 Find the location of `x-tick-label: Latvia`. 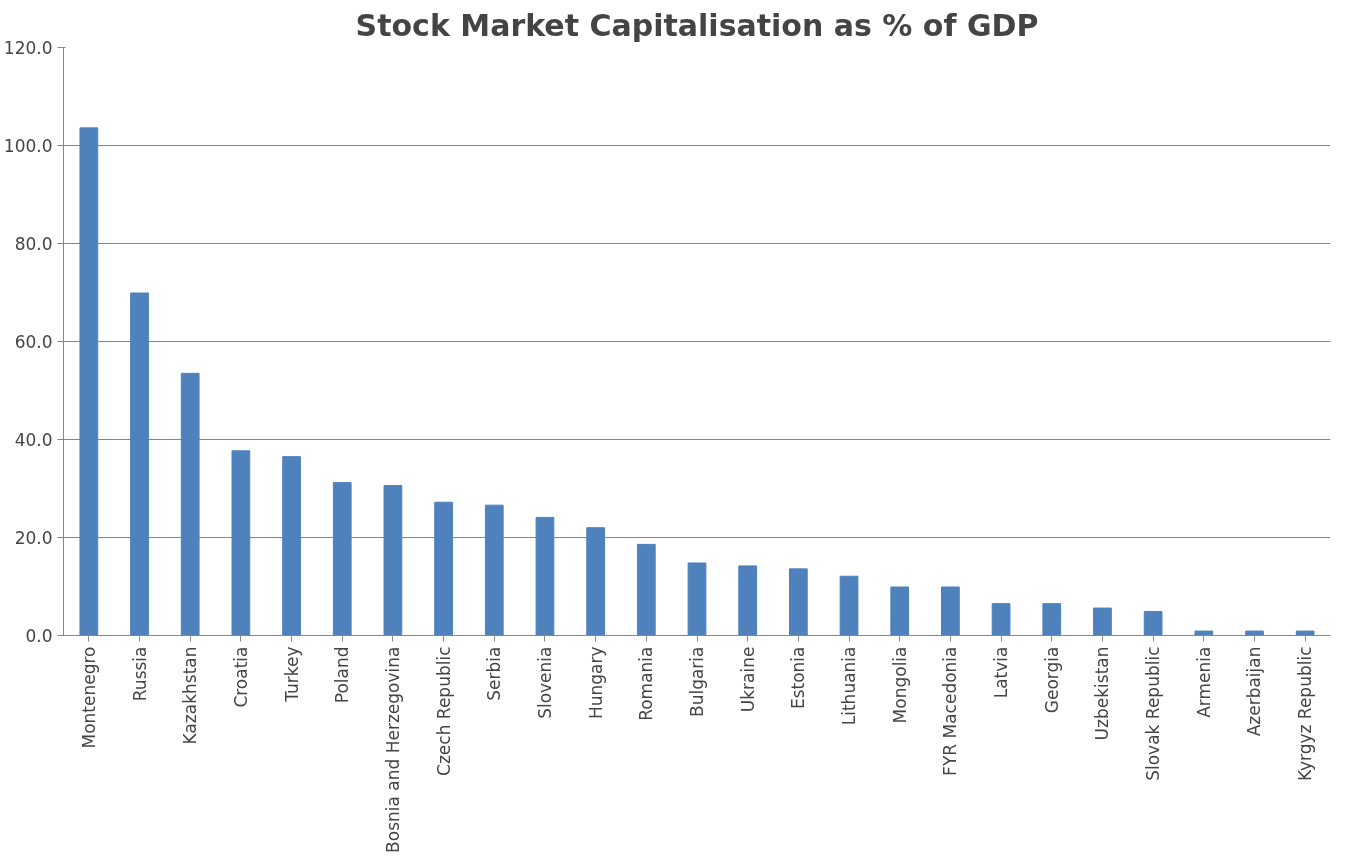

x-tick-label: Latvia is located at coordinates (1001, 672).